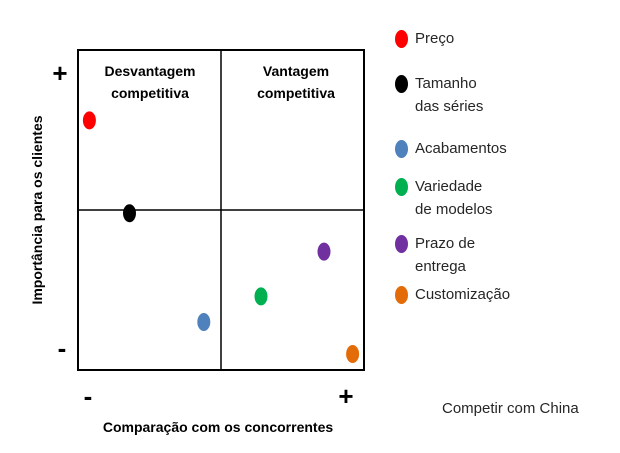 The height and width of the screenshot is (453, 620). I want to click on x-max-label: +, so click(345, 396).